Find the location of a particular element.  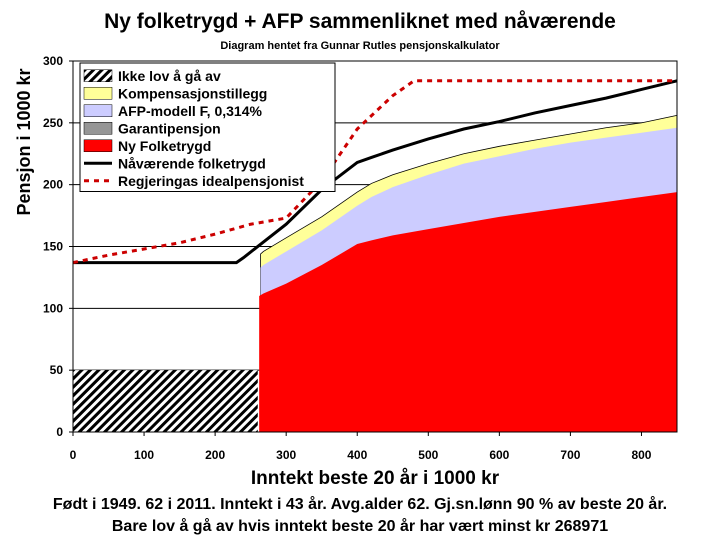

x-tick-label-700: 700 is located at coordinates (570, 455).